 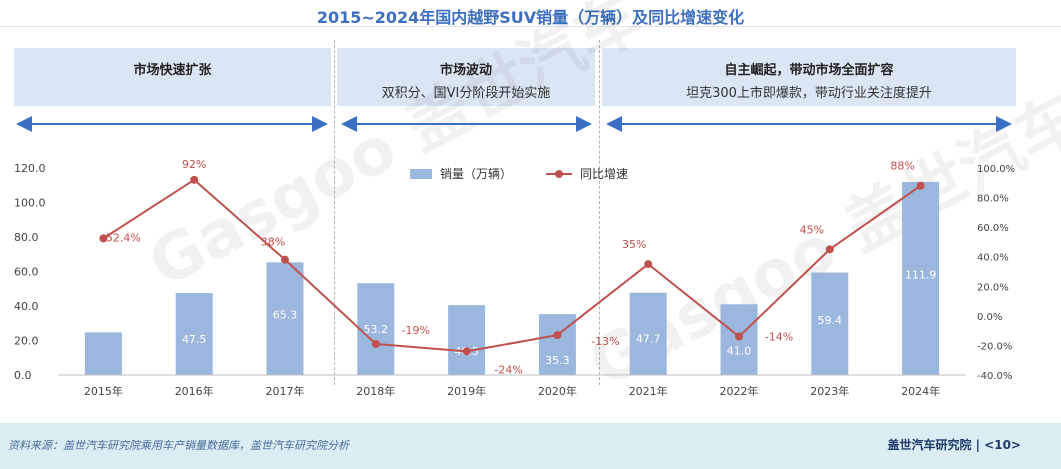 I want to click on phase-box-3: 自主崛起，带动市场全面扩容 坦克300上市即爆款，带动行业关注度提升, so click(x=809, y=77).